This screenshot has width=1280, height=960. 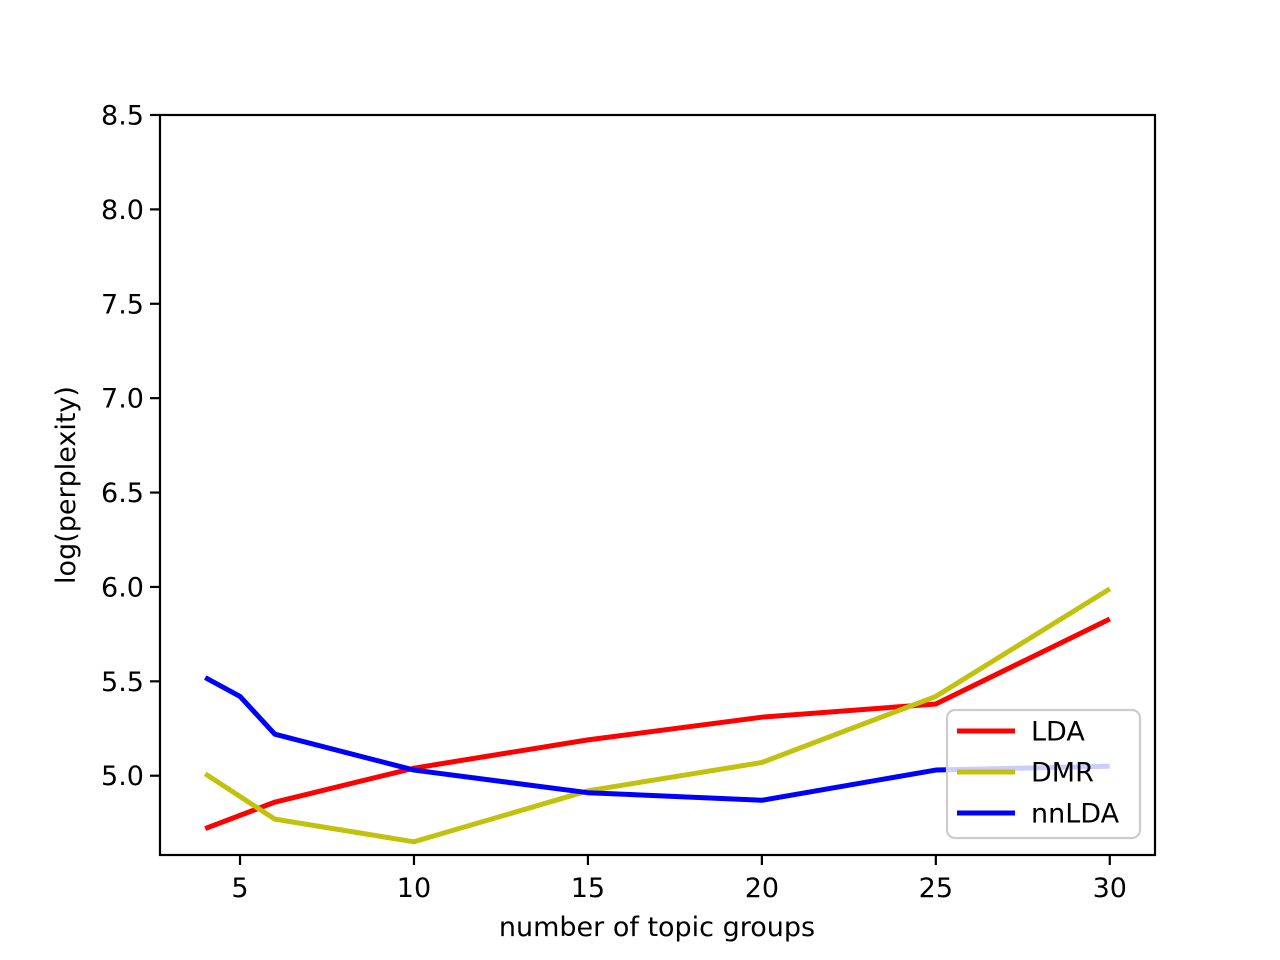 What do you see at coordinates (1058, 732) in the screenshot?
I see `legend-label-LDA: LDA` at bounding box center [1058, 732].